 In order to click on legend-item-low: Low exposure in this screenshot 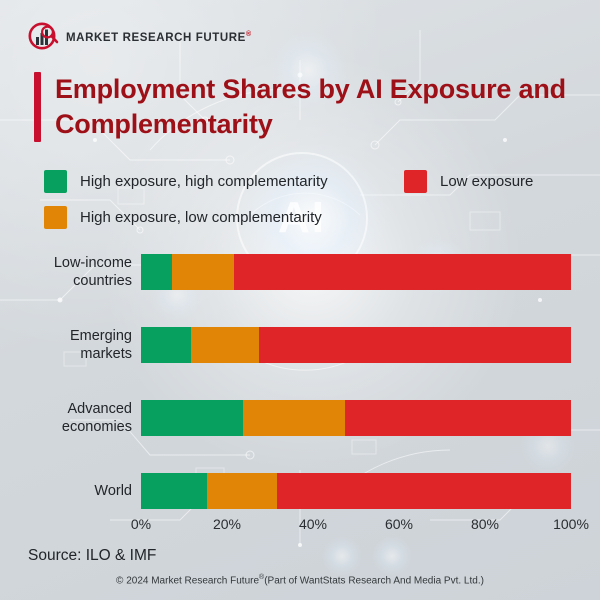, I will do `click(468, 181)`.